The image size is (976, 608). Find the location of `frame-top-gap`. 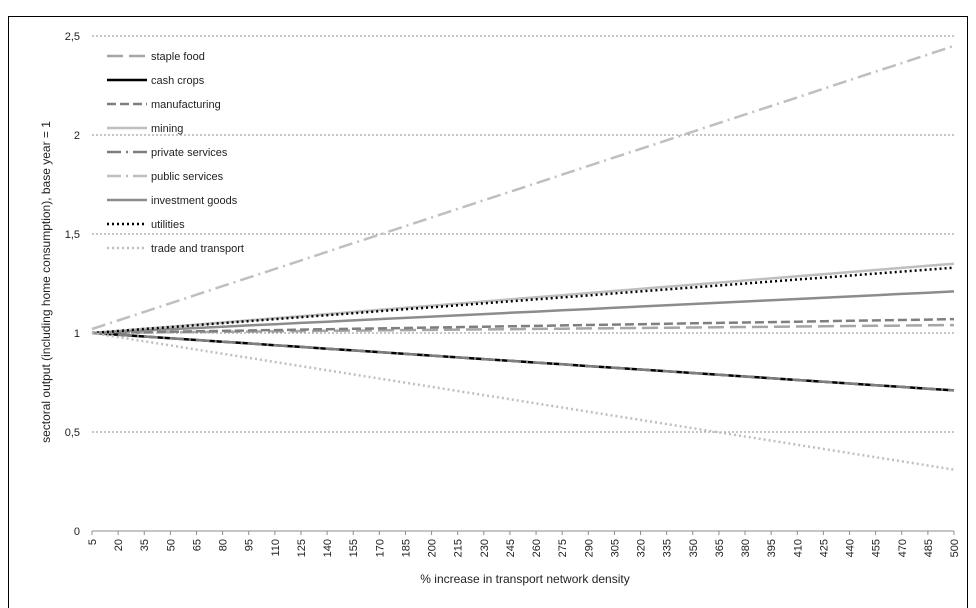

frame-top-gap is located at coordinates (590, 8).